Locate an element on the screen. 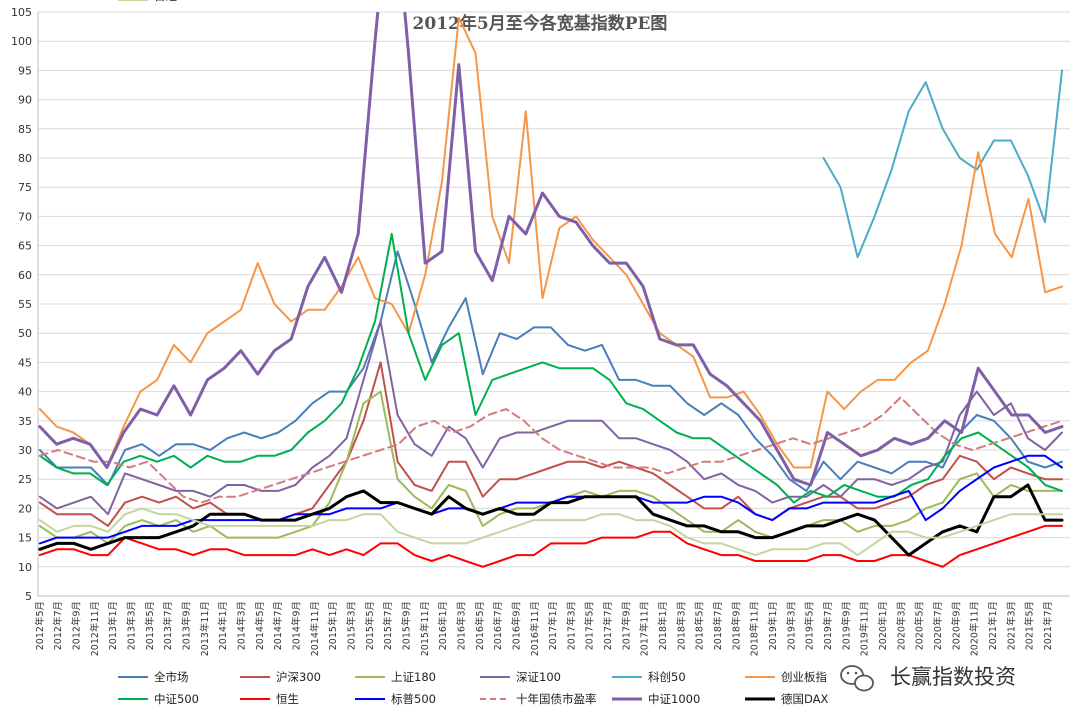 This screenshot has height=722, width=1080. legend-item: 十年国债市盈率 is located at coordinates (538, 699).